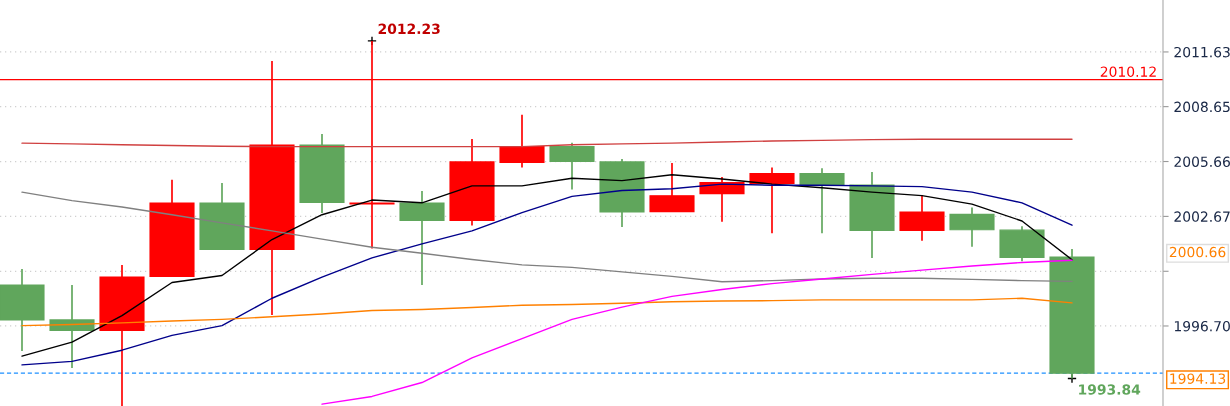 The image size is (1230, 406). What do you see at coordinates (1202, 107) in the screenshot?
I see `y-tick-label: 2008.65` at bounding box center [1202, 107].